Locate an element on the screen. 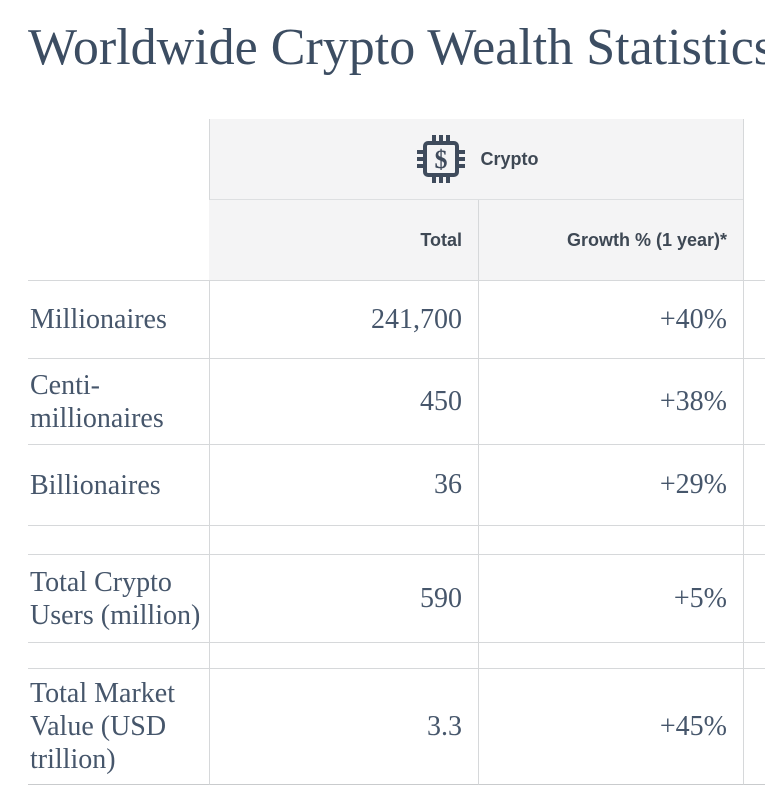  growth-centi-millionaires: +38% is located at coordinates (610, 401).